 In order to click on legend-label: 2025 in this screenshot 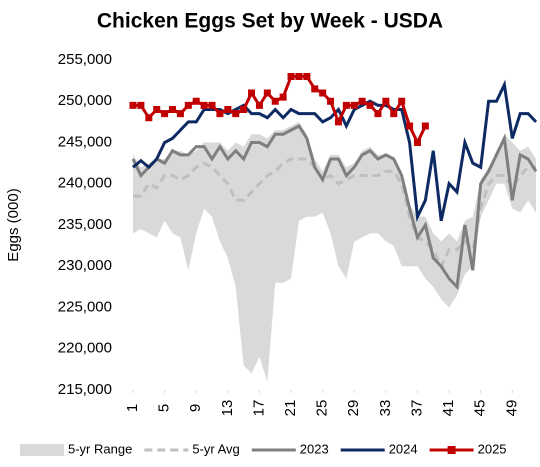, I will do `click(492, 448)`.